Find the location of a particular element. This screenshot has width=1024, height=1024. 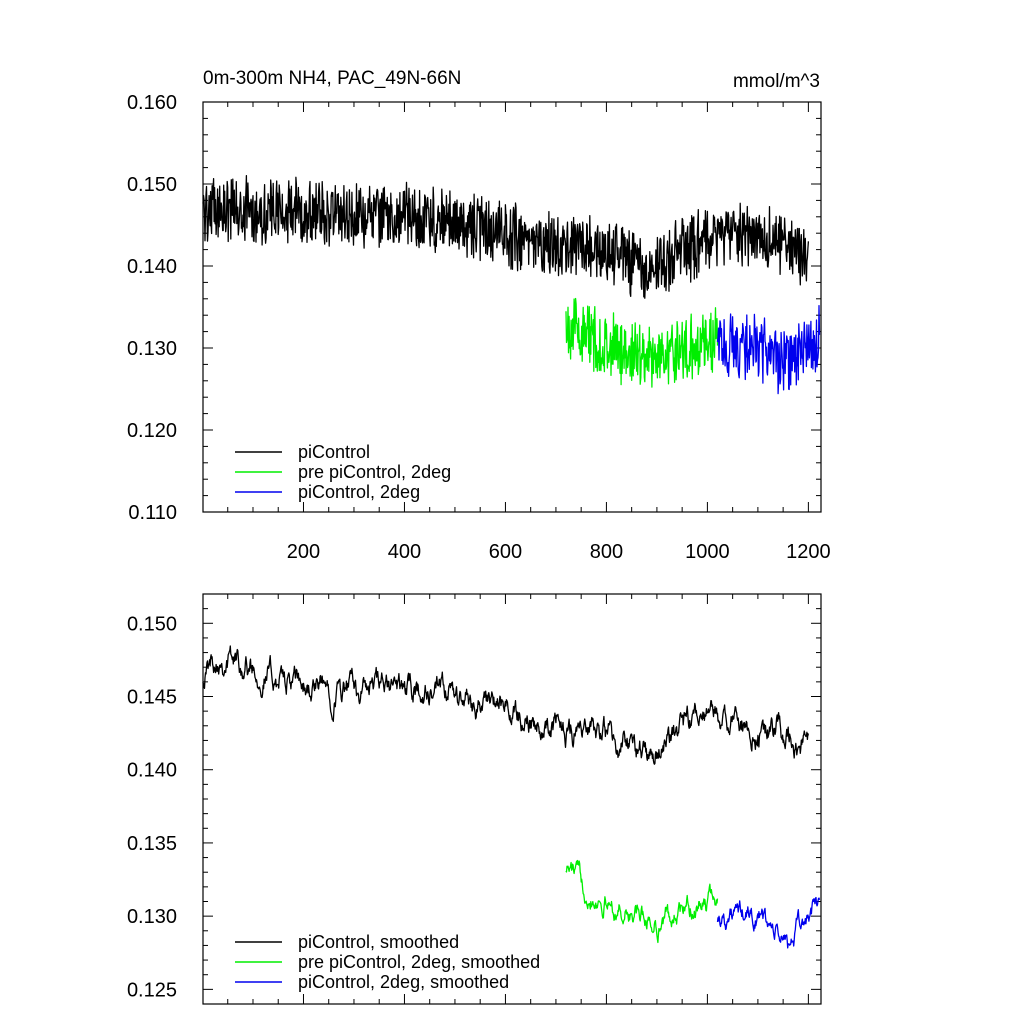

x-tick-label: 200 is located at coordinates (303, 552).